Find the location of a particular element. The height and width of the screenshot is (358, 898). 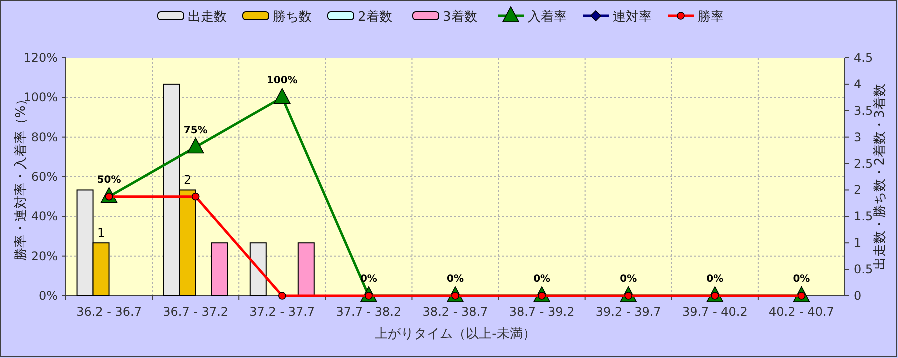

legend-label: 勝率 is located at coordinates (711, 17).